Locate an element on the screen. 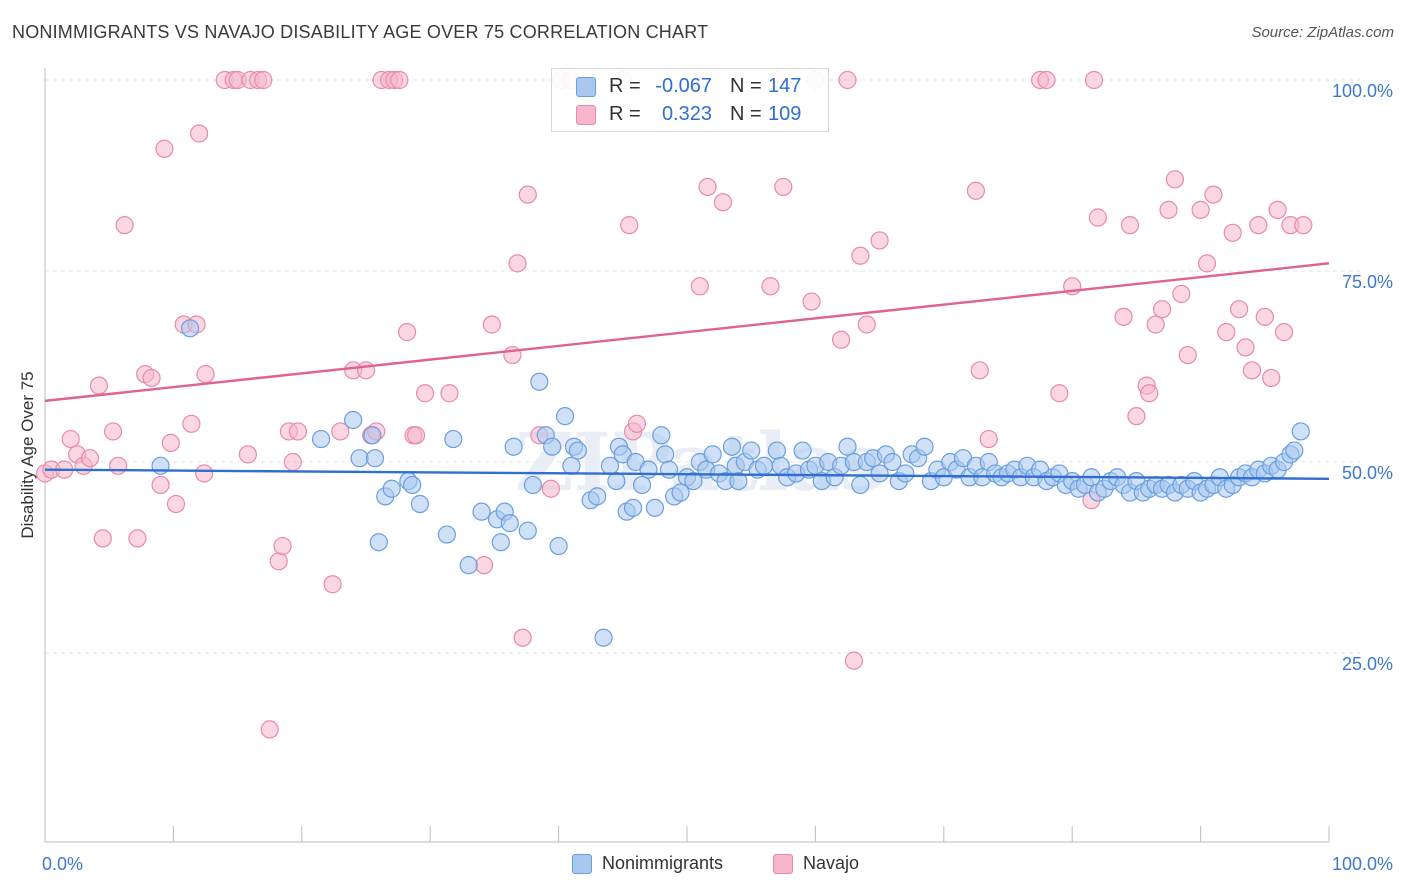 This screenshot has height=892, width=1406. n-value: 147 is located at coordinates (785, 86).